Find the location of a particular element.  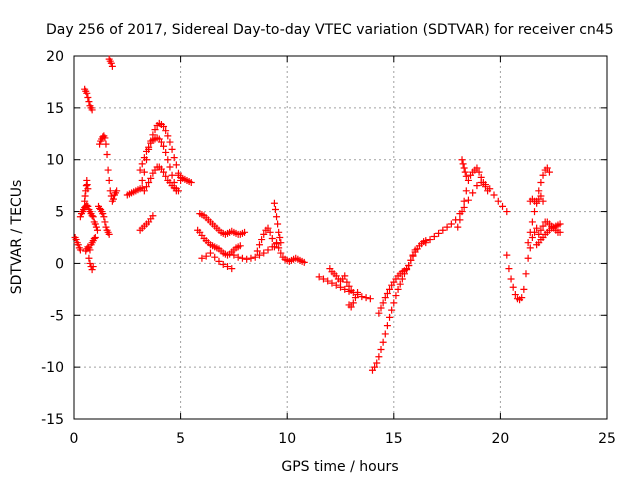

y-tick-label: 15 is located at coordinates (55, 109).